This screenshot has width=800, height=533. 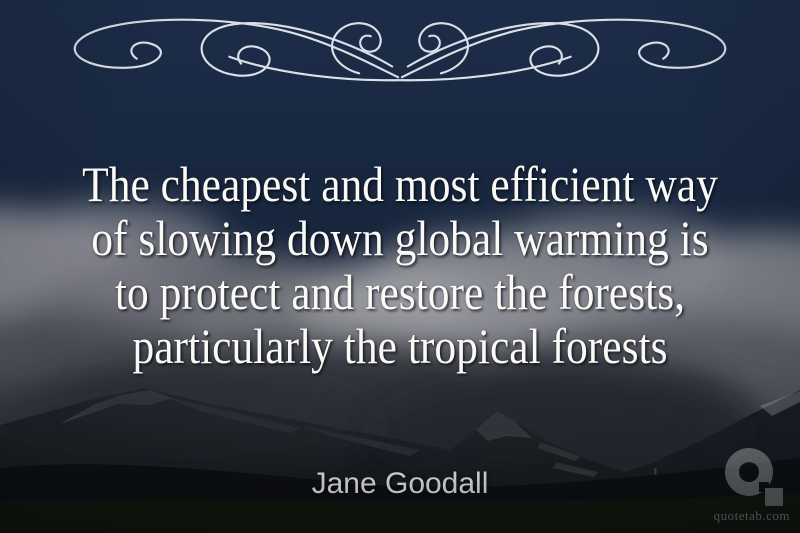 What do you see at coordinates (400, 292) in the screenshot?
I see `quote-line: to protect and restore the forests,` at bounding box center [400, 292].